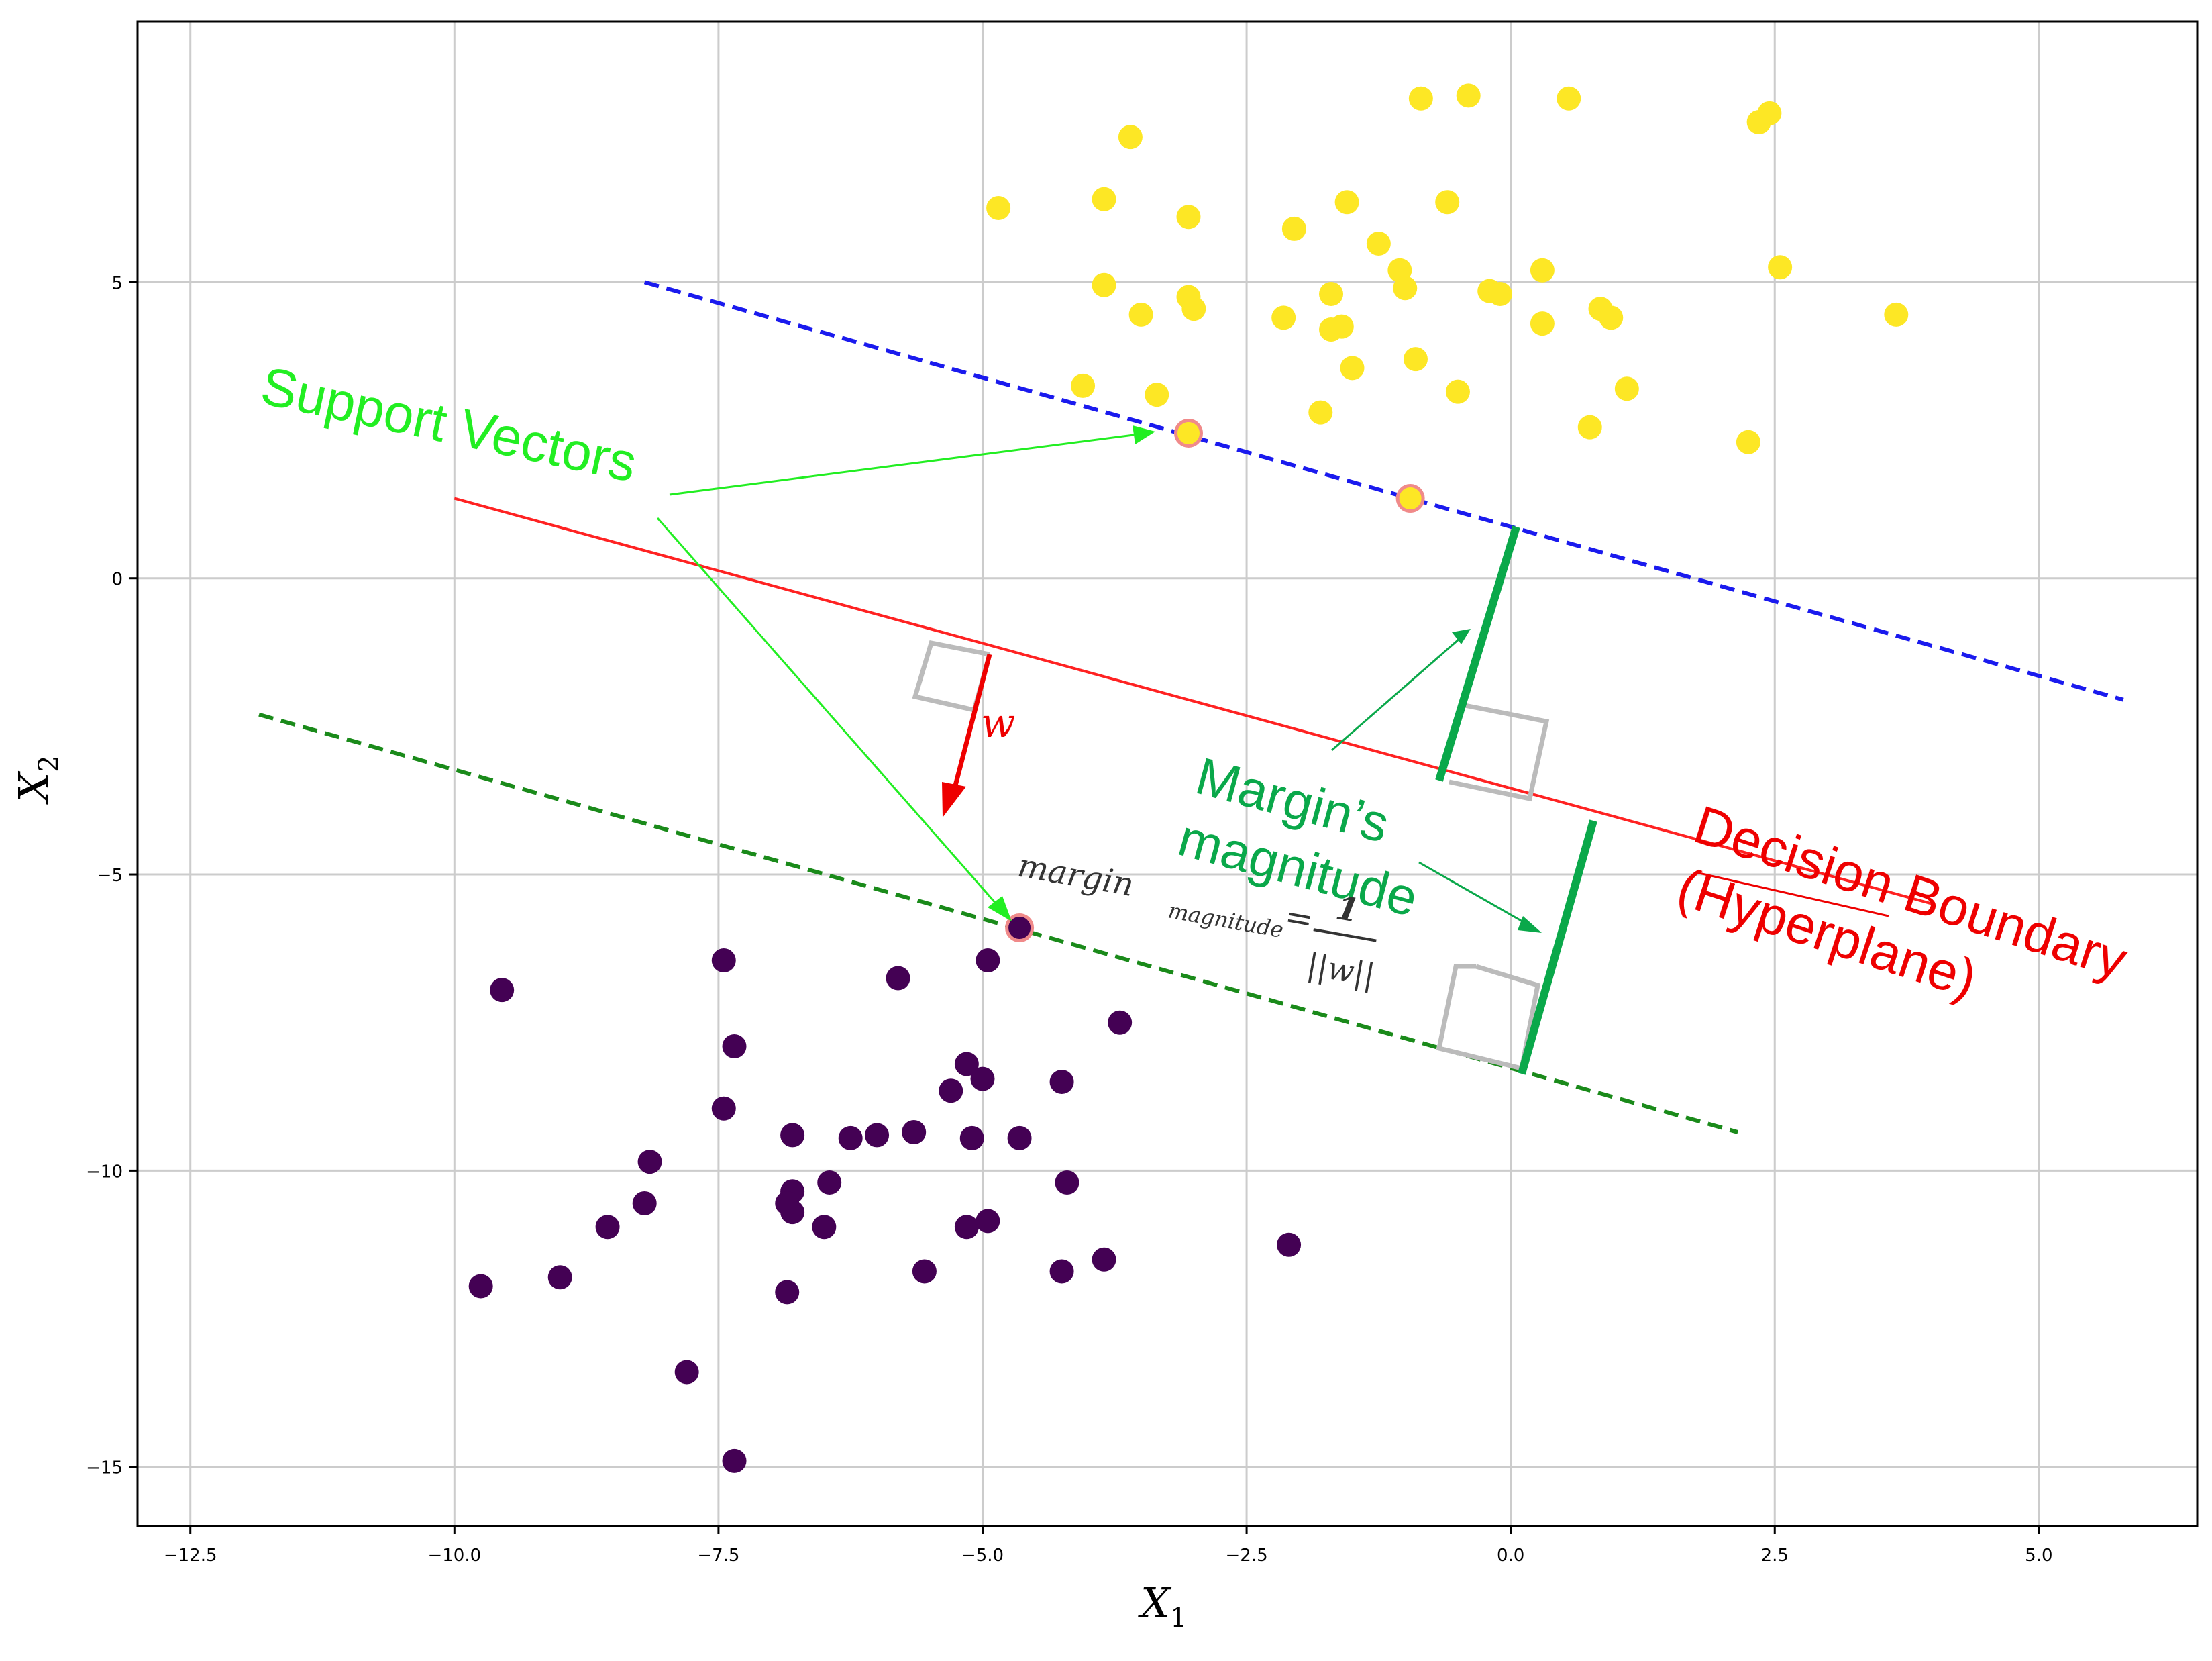  I want to click on svg-text: magnitude, so click(1225, 920).